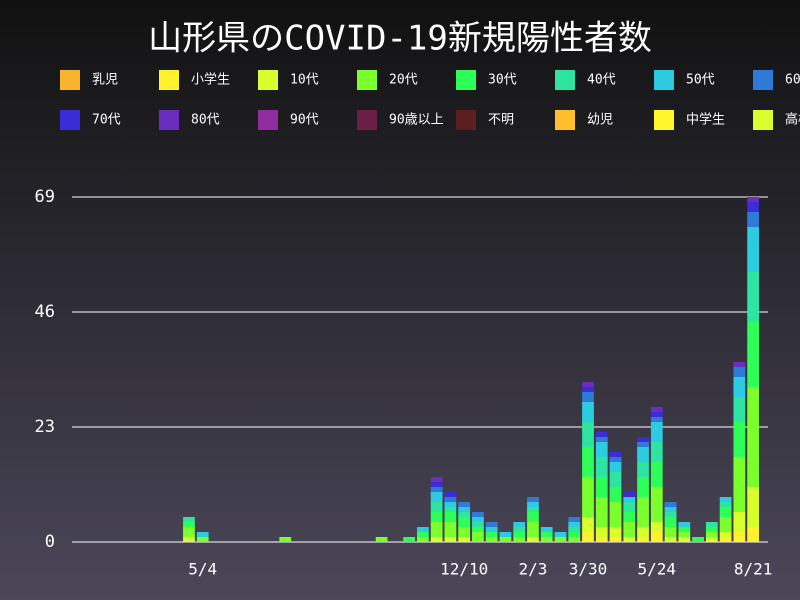 This screenshot has width=800, height=600. I want to click on x-tick-label: 5/24, so click(657, 569).